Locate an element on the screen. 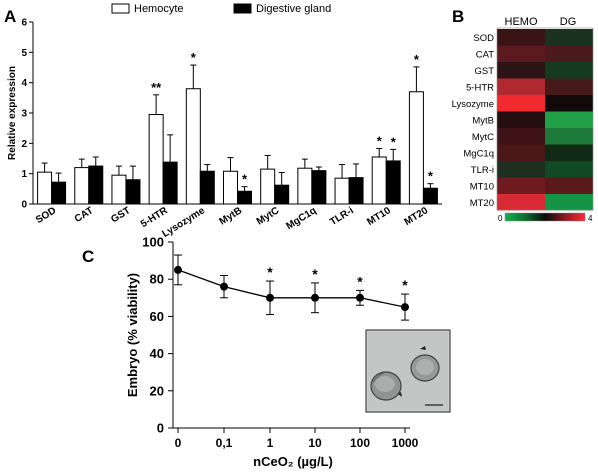  legend-label-digestive-gland: Digestive gland is located at coordinates (293, 9).